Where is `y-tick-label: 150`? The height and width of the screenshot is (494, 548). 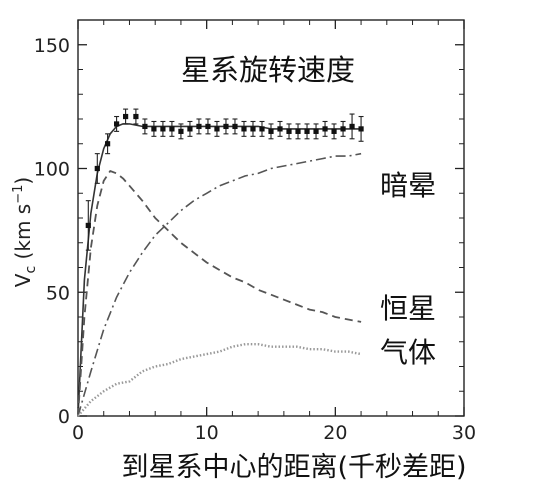 y-tick-label: 150 is located at coordinates (52, 46).